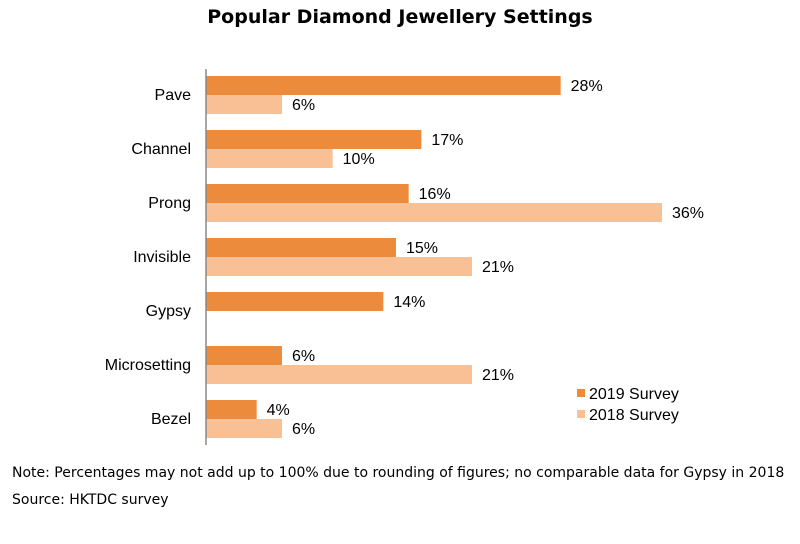  What do you see at coordinates (634, 394) in the screenshot?
I see `legend-label: 2019 Survey` at bounding box center [634, 394].